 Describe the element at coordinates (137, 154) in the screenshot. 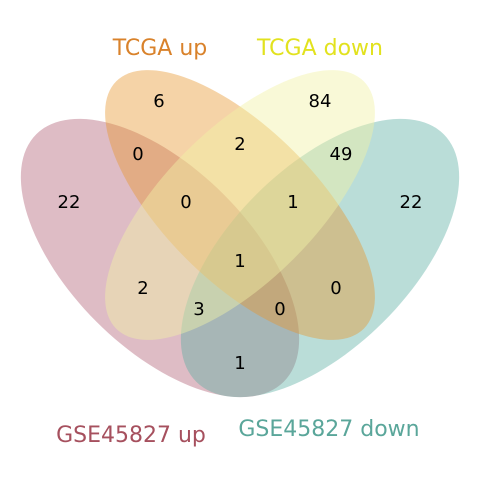

I see `count-tcga-up-gse-up: 0` at that location.